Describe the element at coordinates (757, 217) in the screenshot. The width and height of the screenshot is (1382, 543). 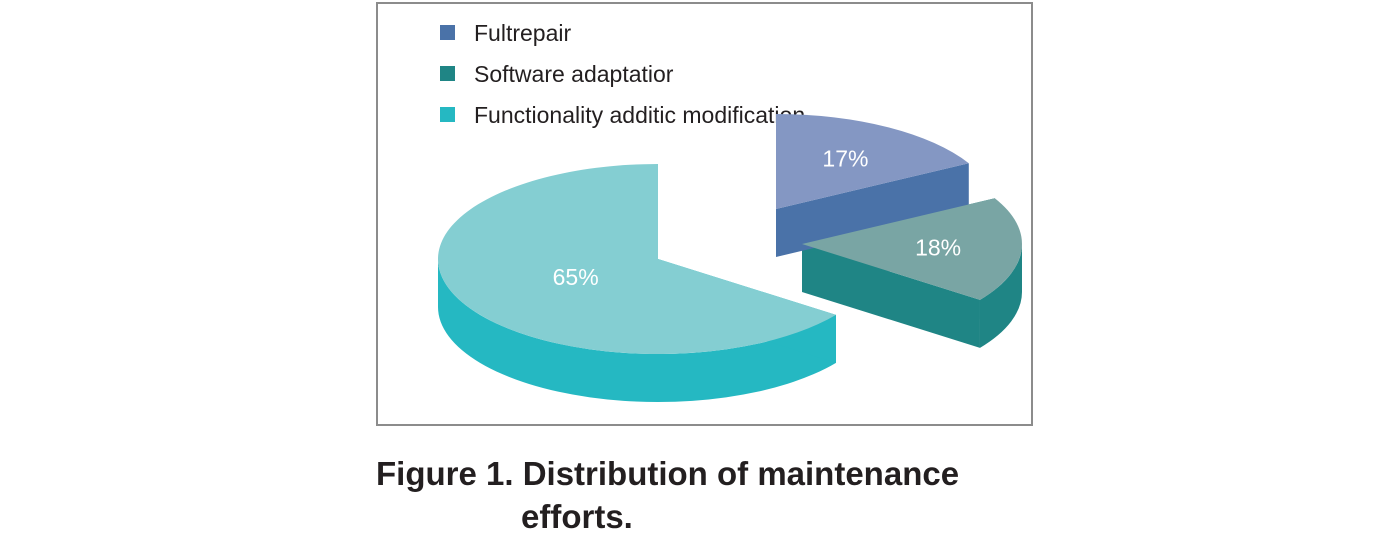
I see `slice-labels: 17% 18% 65%` at that location.